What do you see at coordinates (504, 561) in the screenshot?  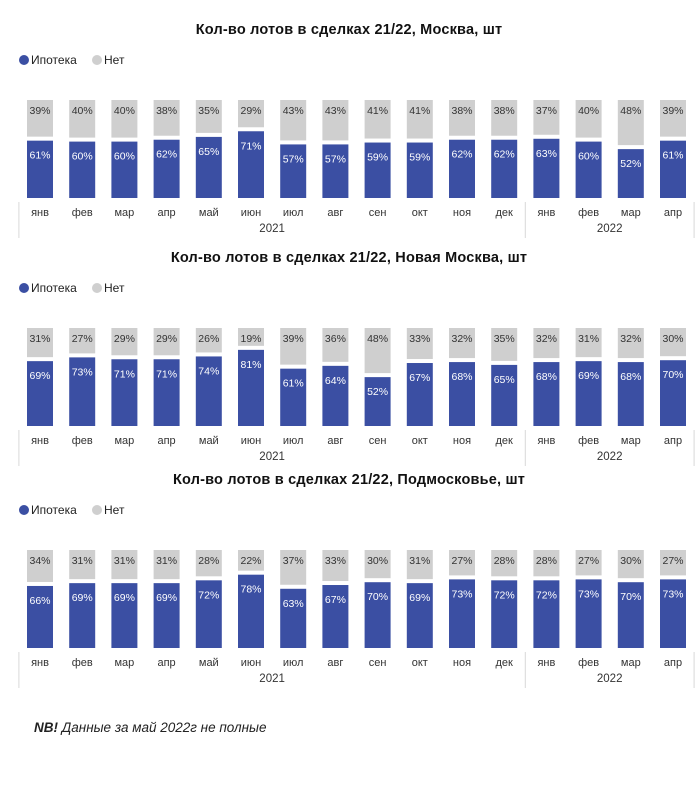 I see `label-no-дек: 28%` at bounding box center [504, 561].